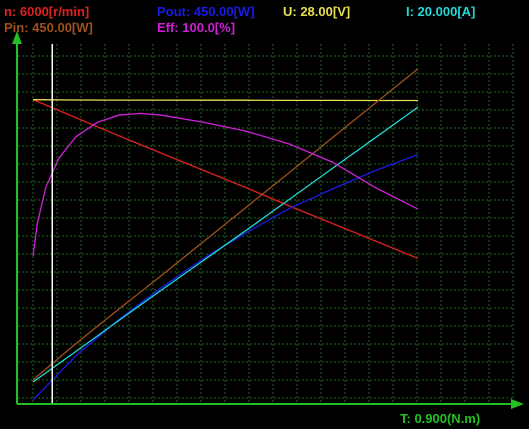 Image resolution: width=529 pixels, height=429 pixels. I want to click on voltage-label: U: 28.00[V], so click(316, 11).